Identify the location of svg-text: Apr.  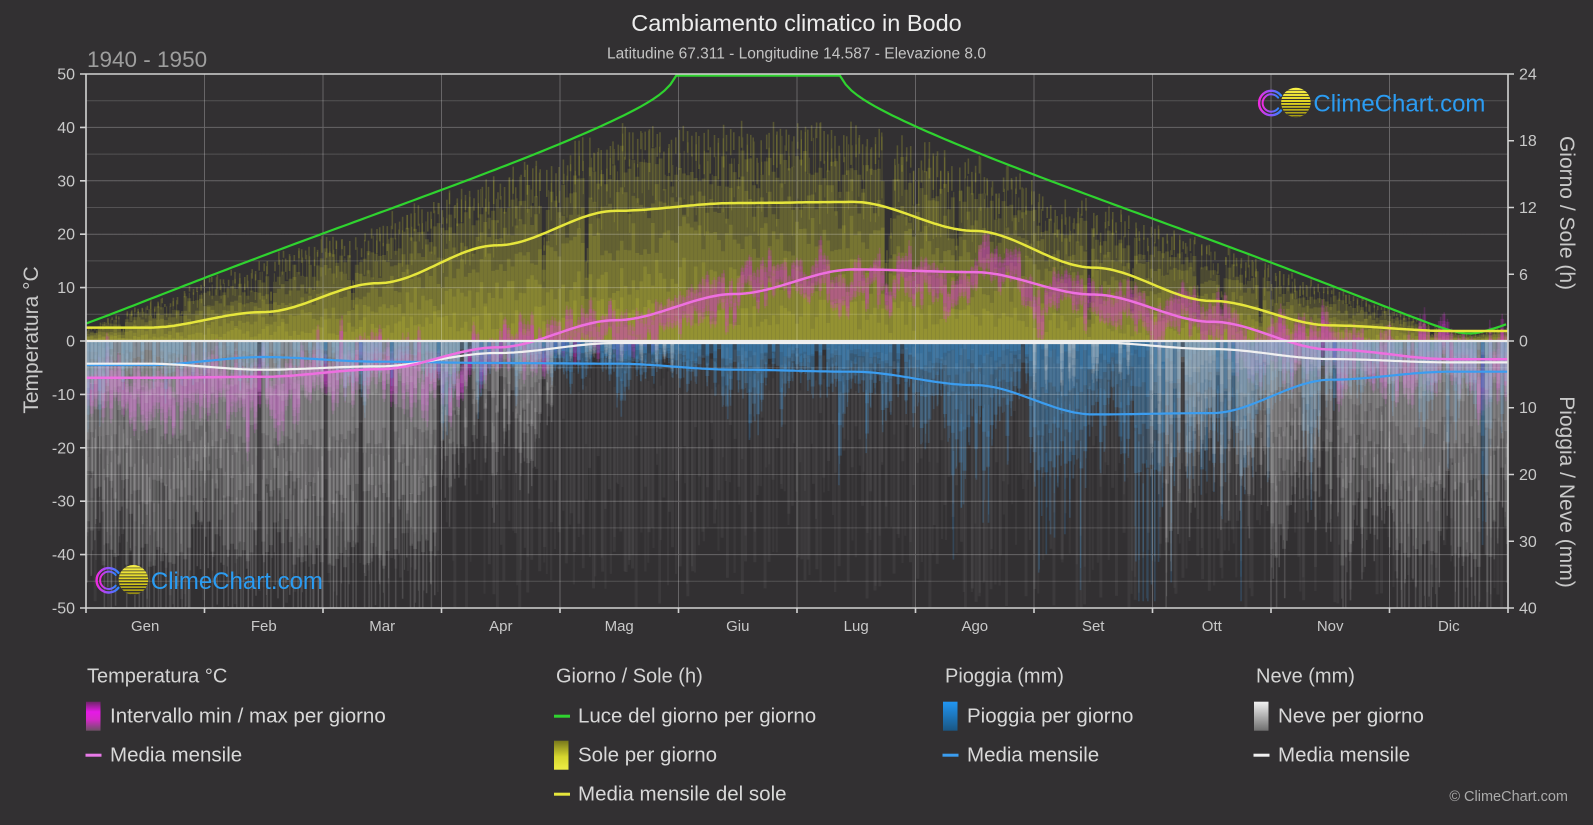
(500, 626).